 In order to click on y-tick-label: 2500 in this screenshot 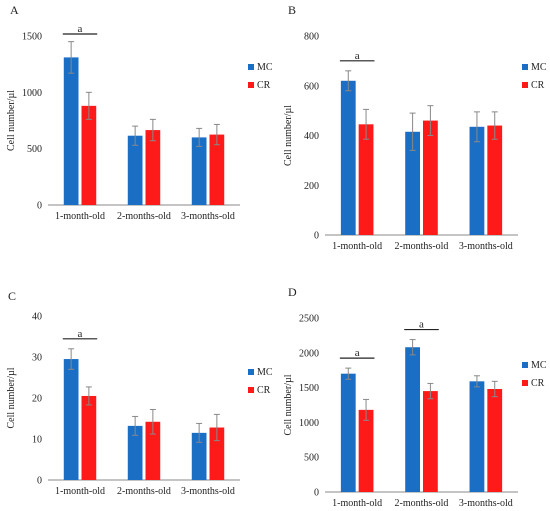, I will do `click(309, 319)`.